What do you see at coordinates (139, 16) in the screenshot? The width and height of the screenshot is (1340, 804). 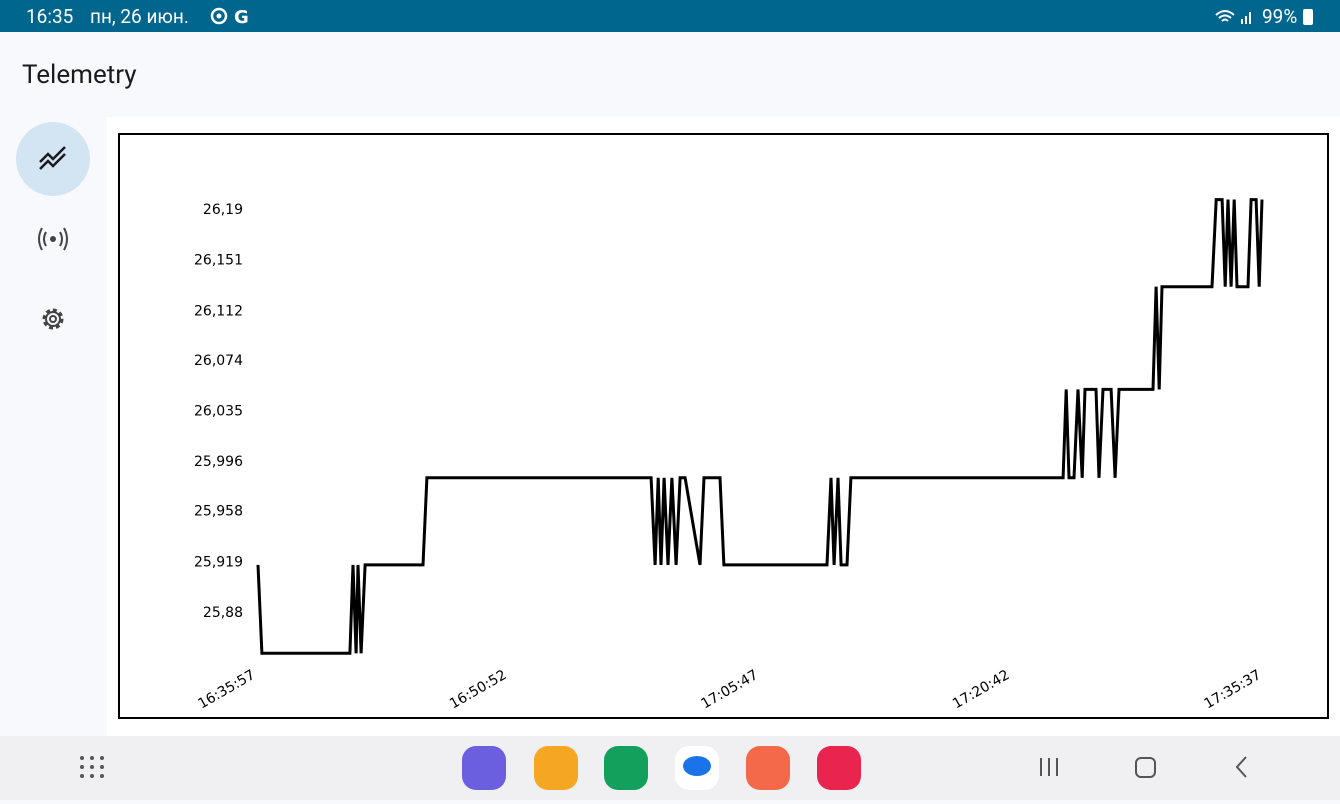 I see `date: пн, 26 июн.` at bounding box center [139, 16].